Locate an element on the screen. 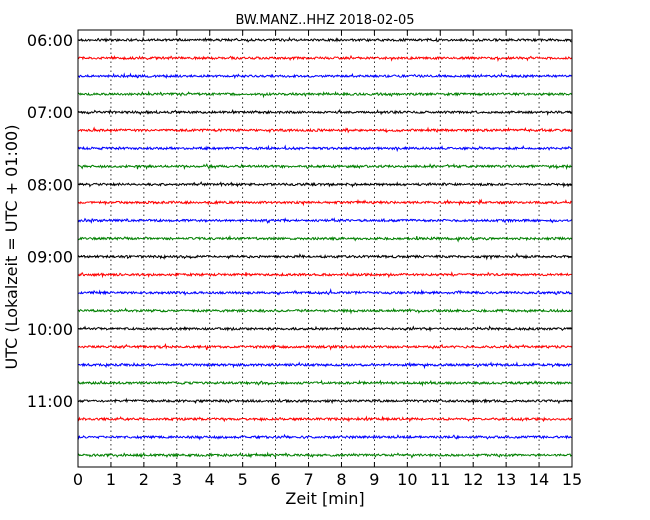 The height and width of the screenshot is (520, 650). x-tick-label: 3 is located at coordinates (177, 479).